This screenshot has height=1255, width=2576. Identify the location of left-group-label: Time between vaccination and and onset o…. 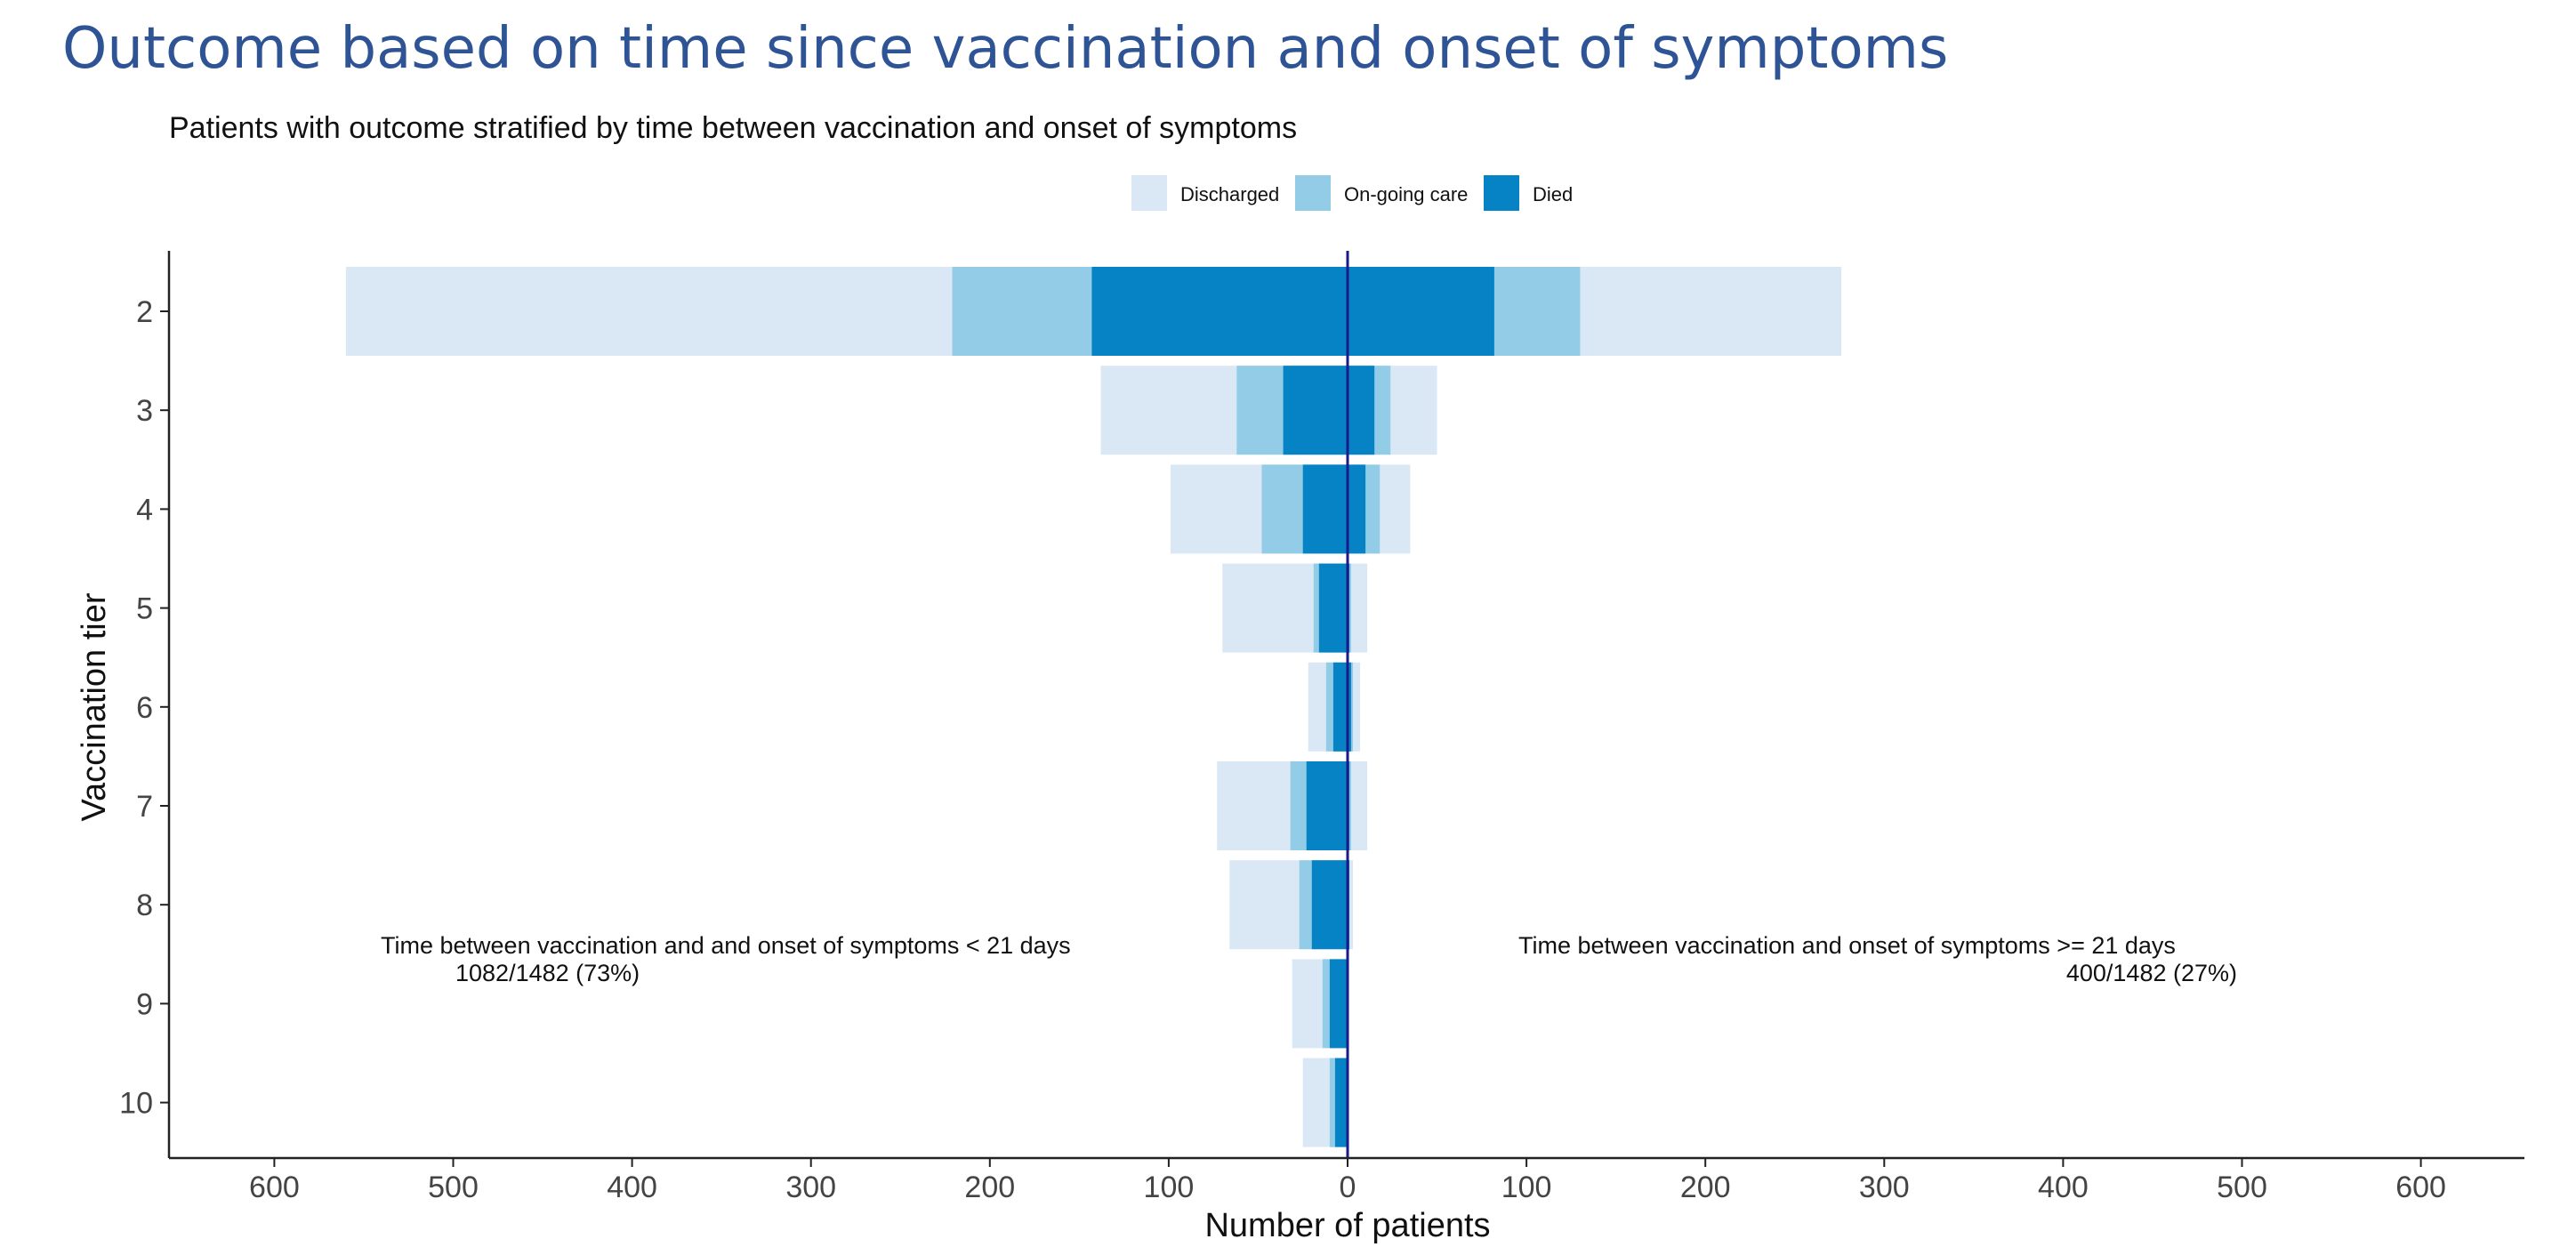
(726, 945).